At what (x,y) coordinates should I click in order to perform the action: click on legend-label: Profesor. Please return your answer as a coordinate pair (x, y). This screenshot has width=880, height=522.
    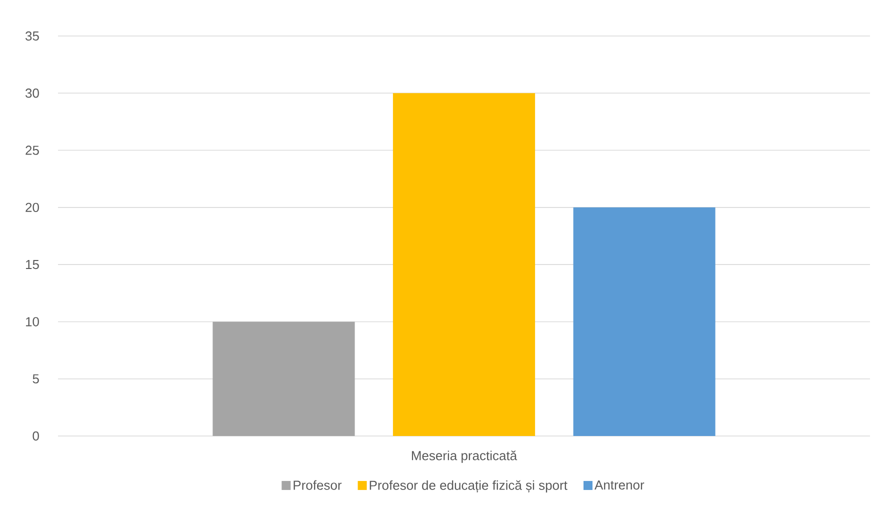
    Looking at the image, I should click on (318, 485).